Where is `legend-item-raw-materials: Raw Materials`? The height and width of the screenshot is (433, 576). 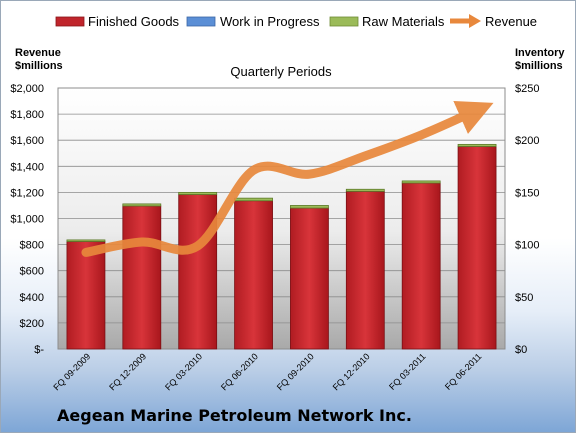
legend-item-raw-materials: Raw Materials is located at coordinates (387, 21).